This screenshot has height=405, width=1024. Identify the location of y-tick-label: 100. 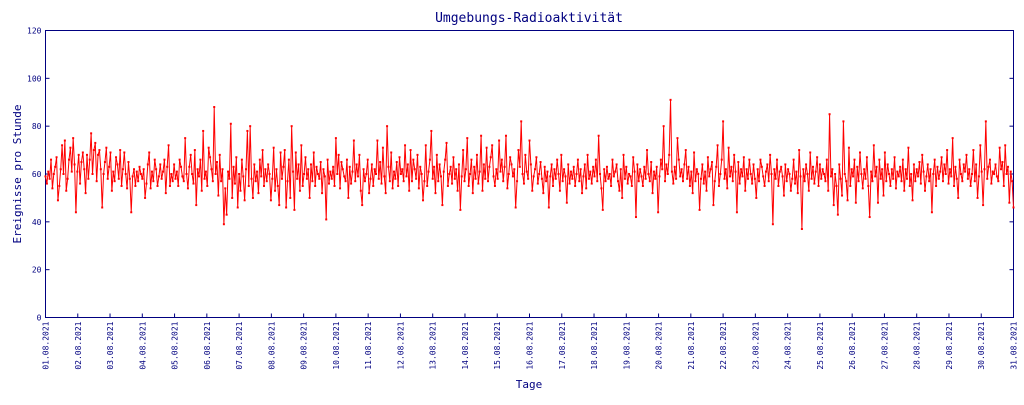
(34, 78).